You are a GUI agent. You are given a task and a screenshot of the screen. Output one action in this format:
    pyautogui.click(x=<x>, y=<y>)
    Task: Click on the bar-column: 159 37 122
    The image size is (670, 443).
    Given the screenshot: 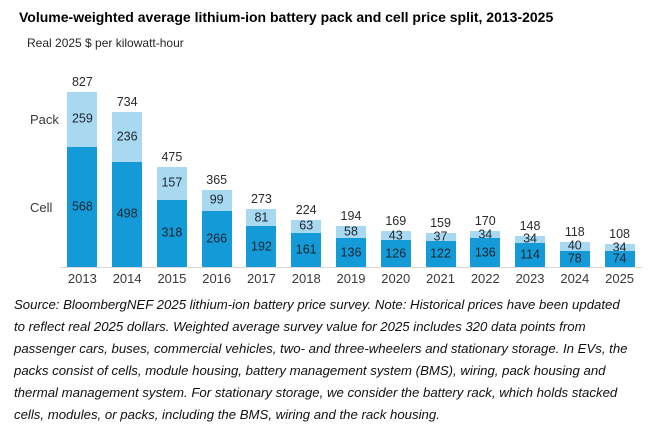 What is the action you would take?
    pyautogui.click(x=440, y=162)
    